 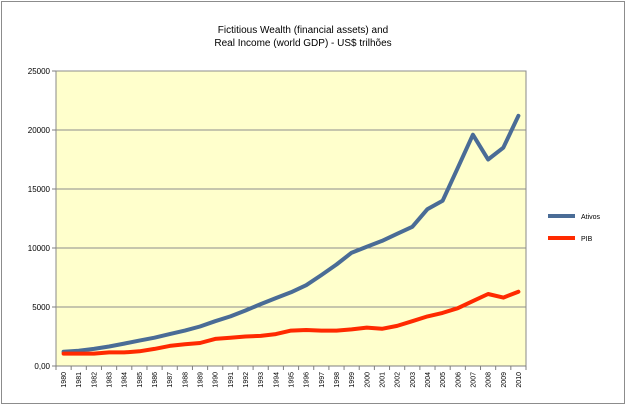 I want to click on x-tick-label-1985: 1985, so click(x=140, y=380).